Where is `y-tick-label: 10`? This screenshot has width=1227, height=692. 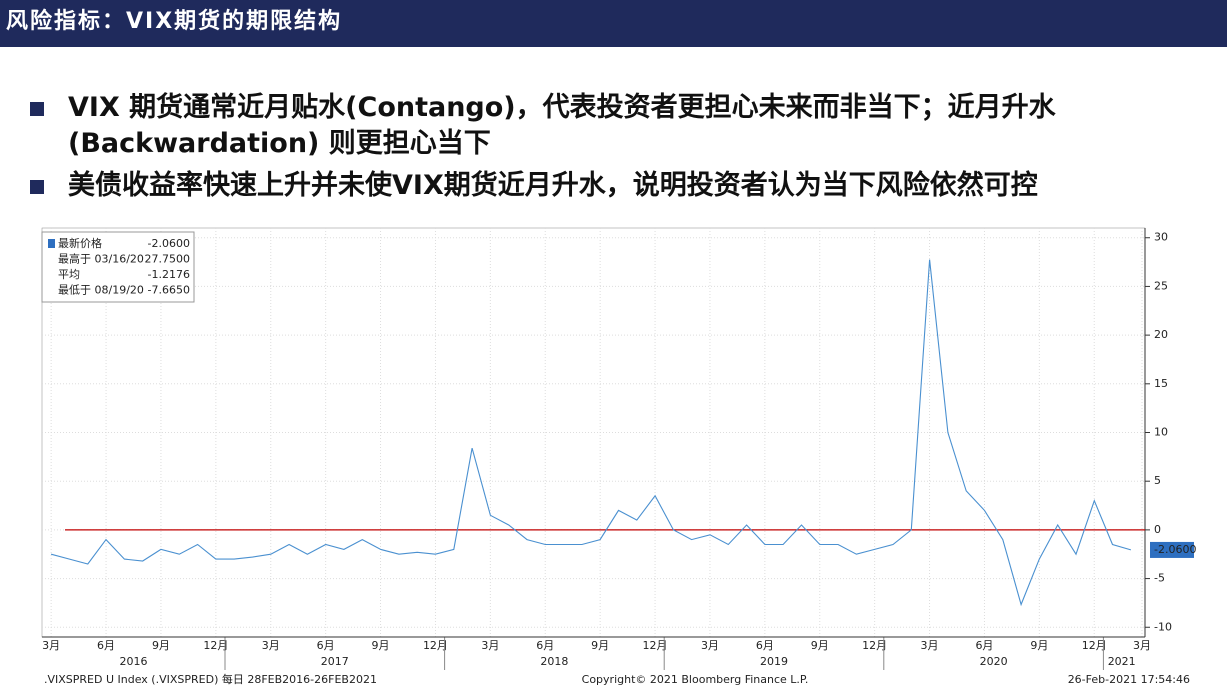 y-tick-label: 10 is located at coordinates (1161, 432).